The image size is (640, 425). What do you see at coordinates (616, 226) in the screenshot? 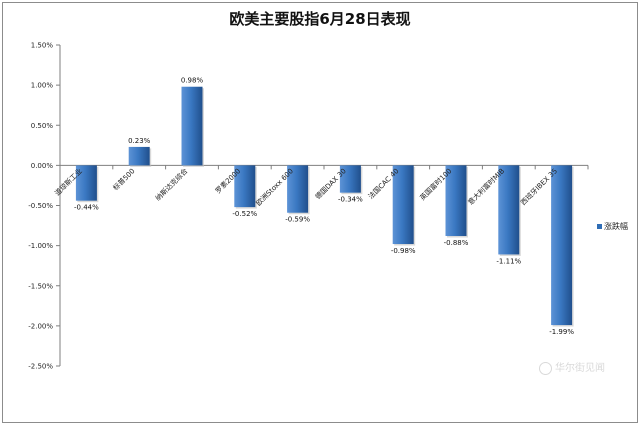
I see `legend-label: 涨跌幅` at bounding box center [616, 226].